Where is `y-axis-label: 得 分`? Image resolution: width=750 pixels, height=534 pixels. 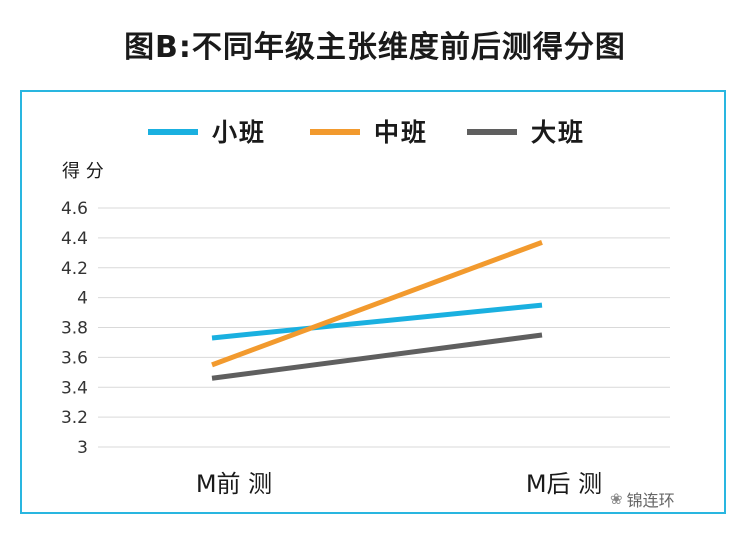
y-axis-label: 得 分 is located at coordinates (83, 171).